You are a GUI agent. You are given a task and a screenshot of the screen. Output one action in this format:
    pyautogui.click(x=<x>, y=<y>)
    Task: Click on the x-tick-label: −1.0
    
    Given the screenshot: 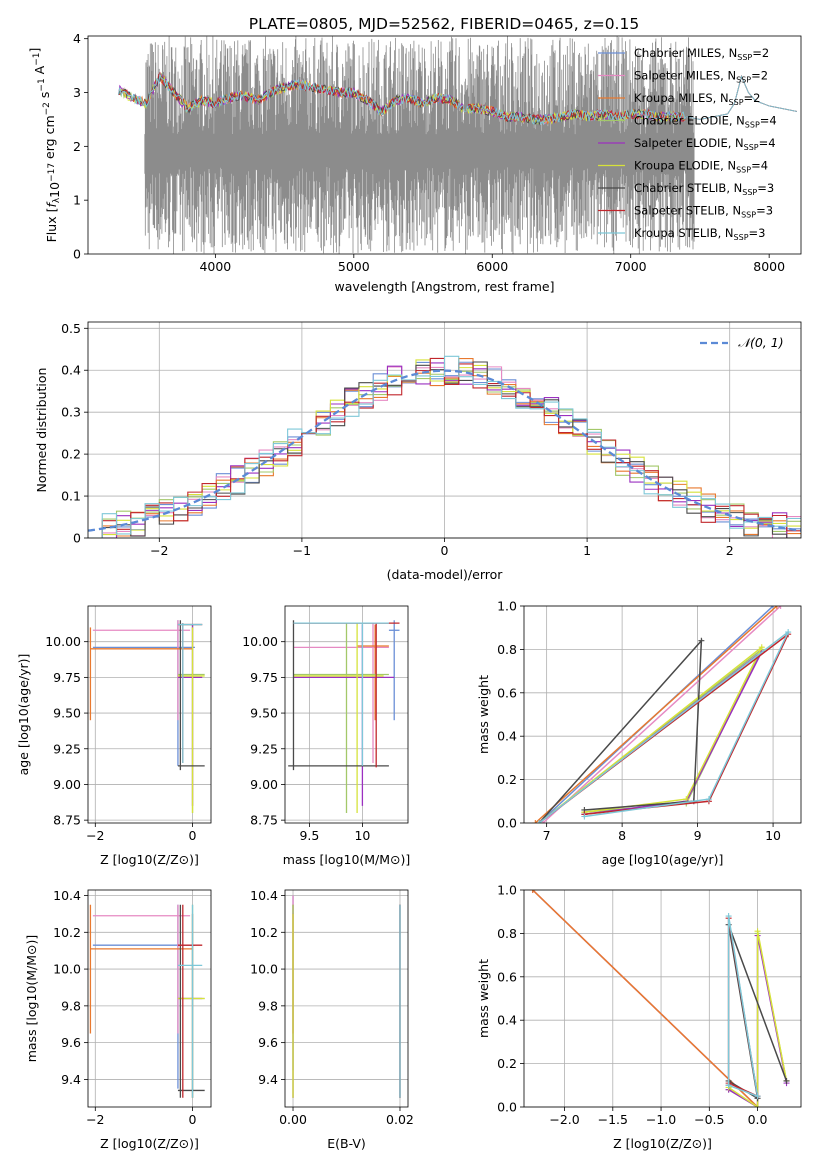 What is the action you would take?
    pyautogui.click(x=661, y=1119)
    